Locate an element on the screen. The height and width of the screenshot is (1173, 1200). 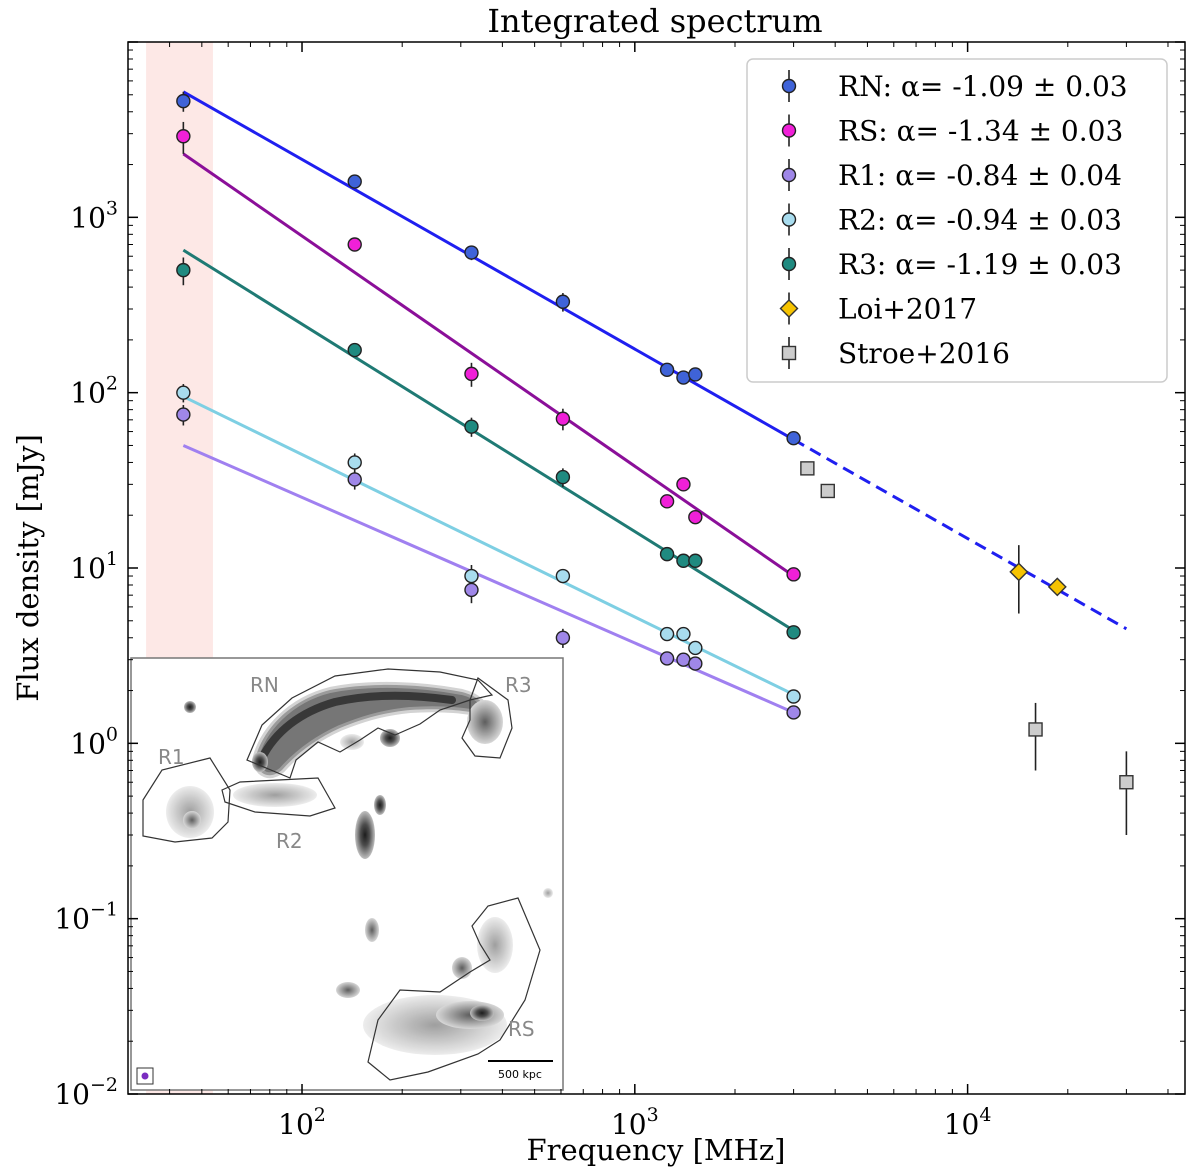
legend-entry: R1: α= -0.84 ± 0.04 is located at coordinates (951, 175).